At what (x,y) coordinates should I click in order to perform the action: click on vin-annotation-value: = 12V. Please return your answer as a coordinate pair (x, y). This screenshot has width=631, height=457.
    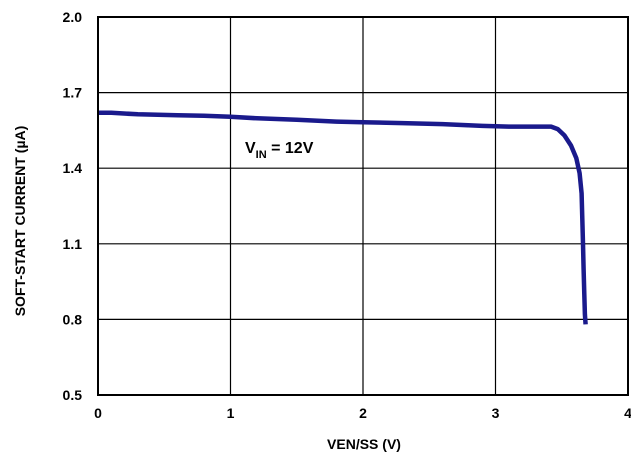
    Looking at the image, I should click on (290, 148).